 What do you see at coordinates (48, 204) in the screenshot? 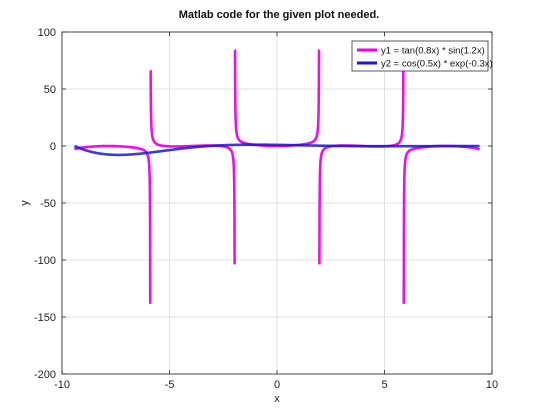
I see `y-tick-label: -50` at bounding box center [48, 204].